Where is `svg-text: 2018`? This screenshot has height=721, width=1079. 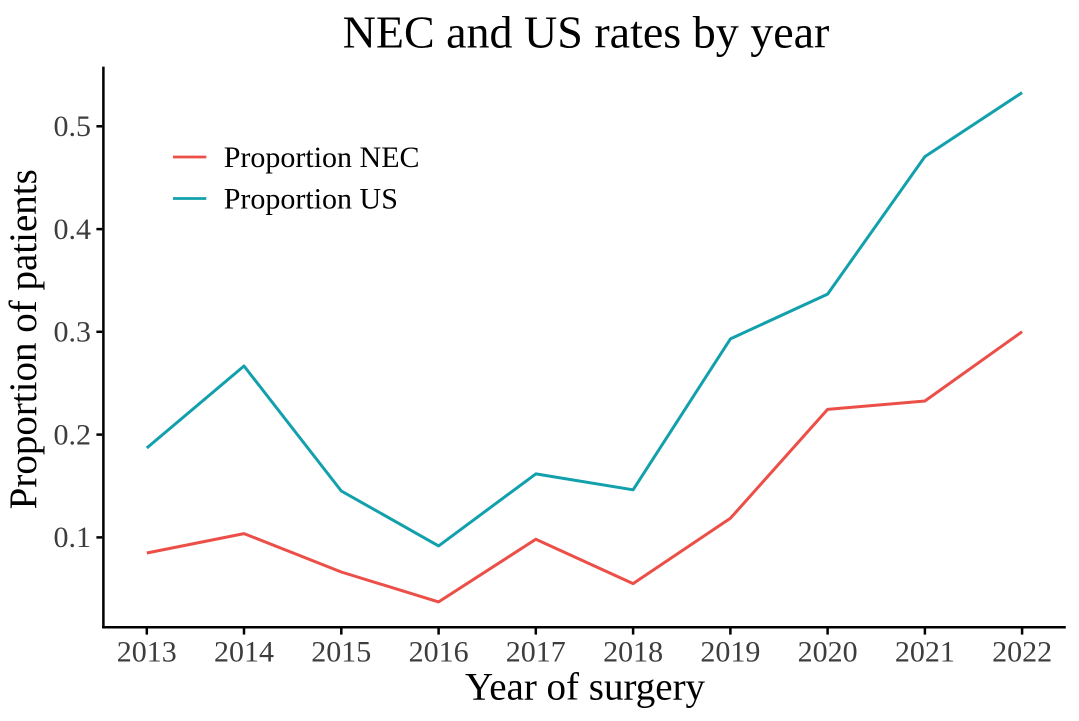 svg-text: 2018 is located at coordinates (633, 652).